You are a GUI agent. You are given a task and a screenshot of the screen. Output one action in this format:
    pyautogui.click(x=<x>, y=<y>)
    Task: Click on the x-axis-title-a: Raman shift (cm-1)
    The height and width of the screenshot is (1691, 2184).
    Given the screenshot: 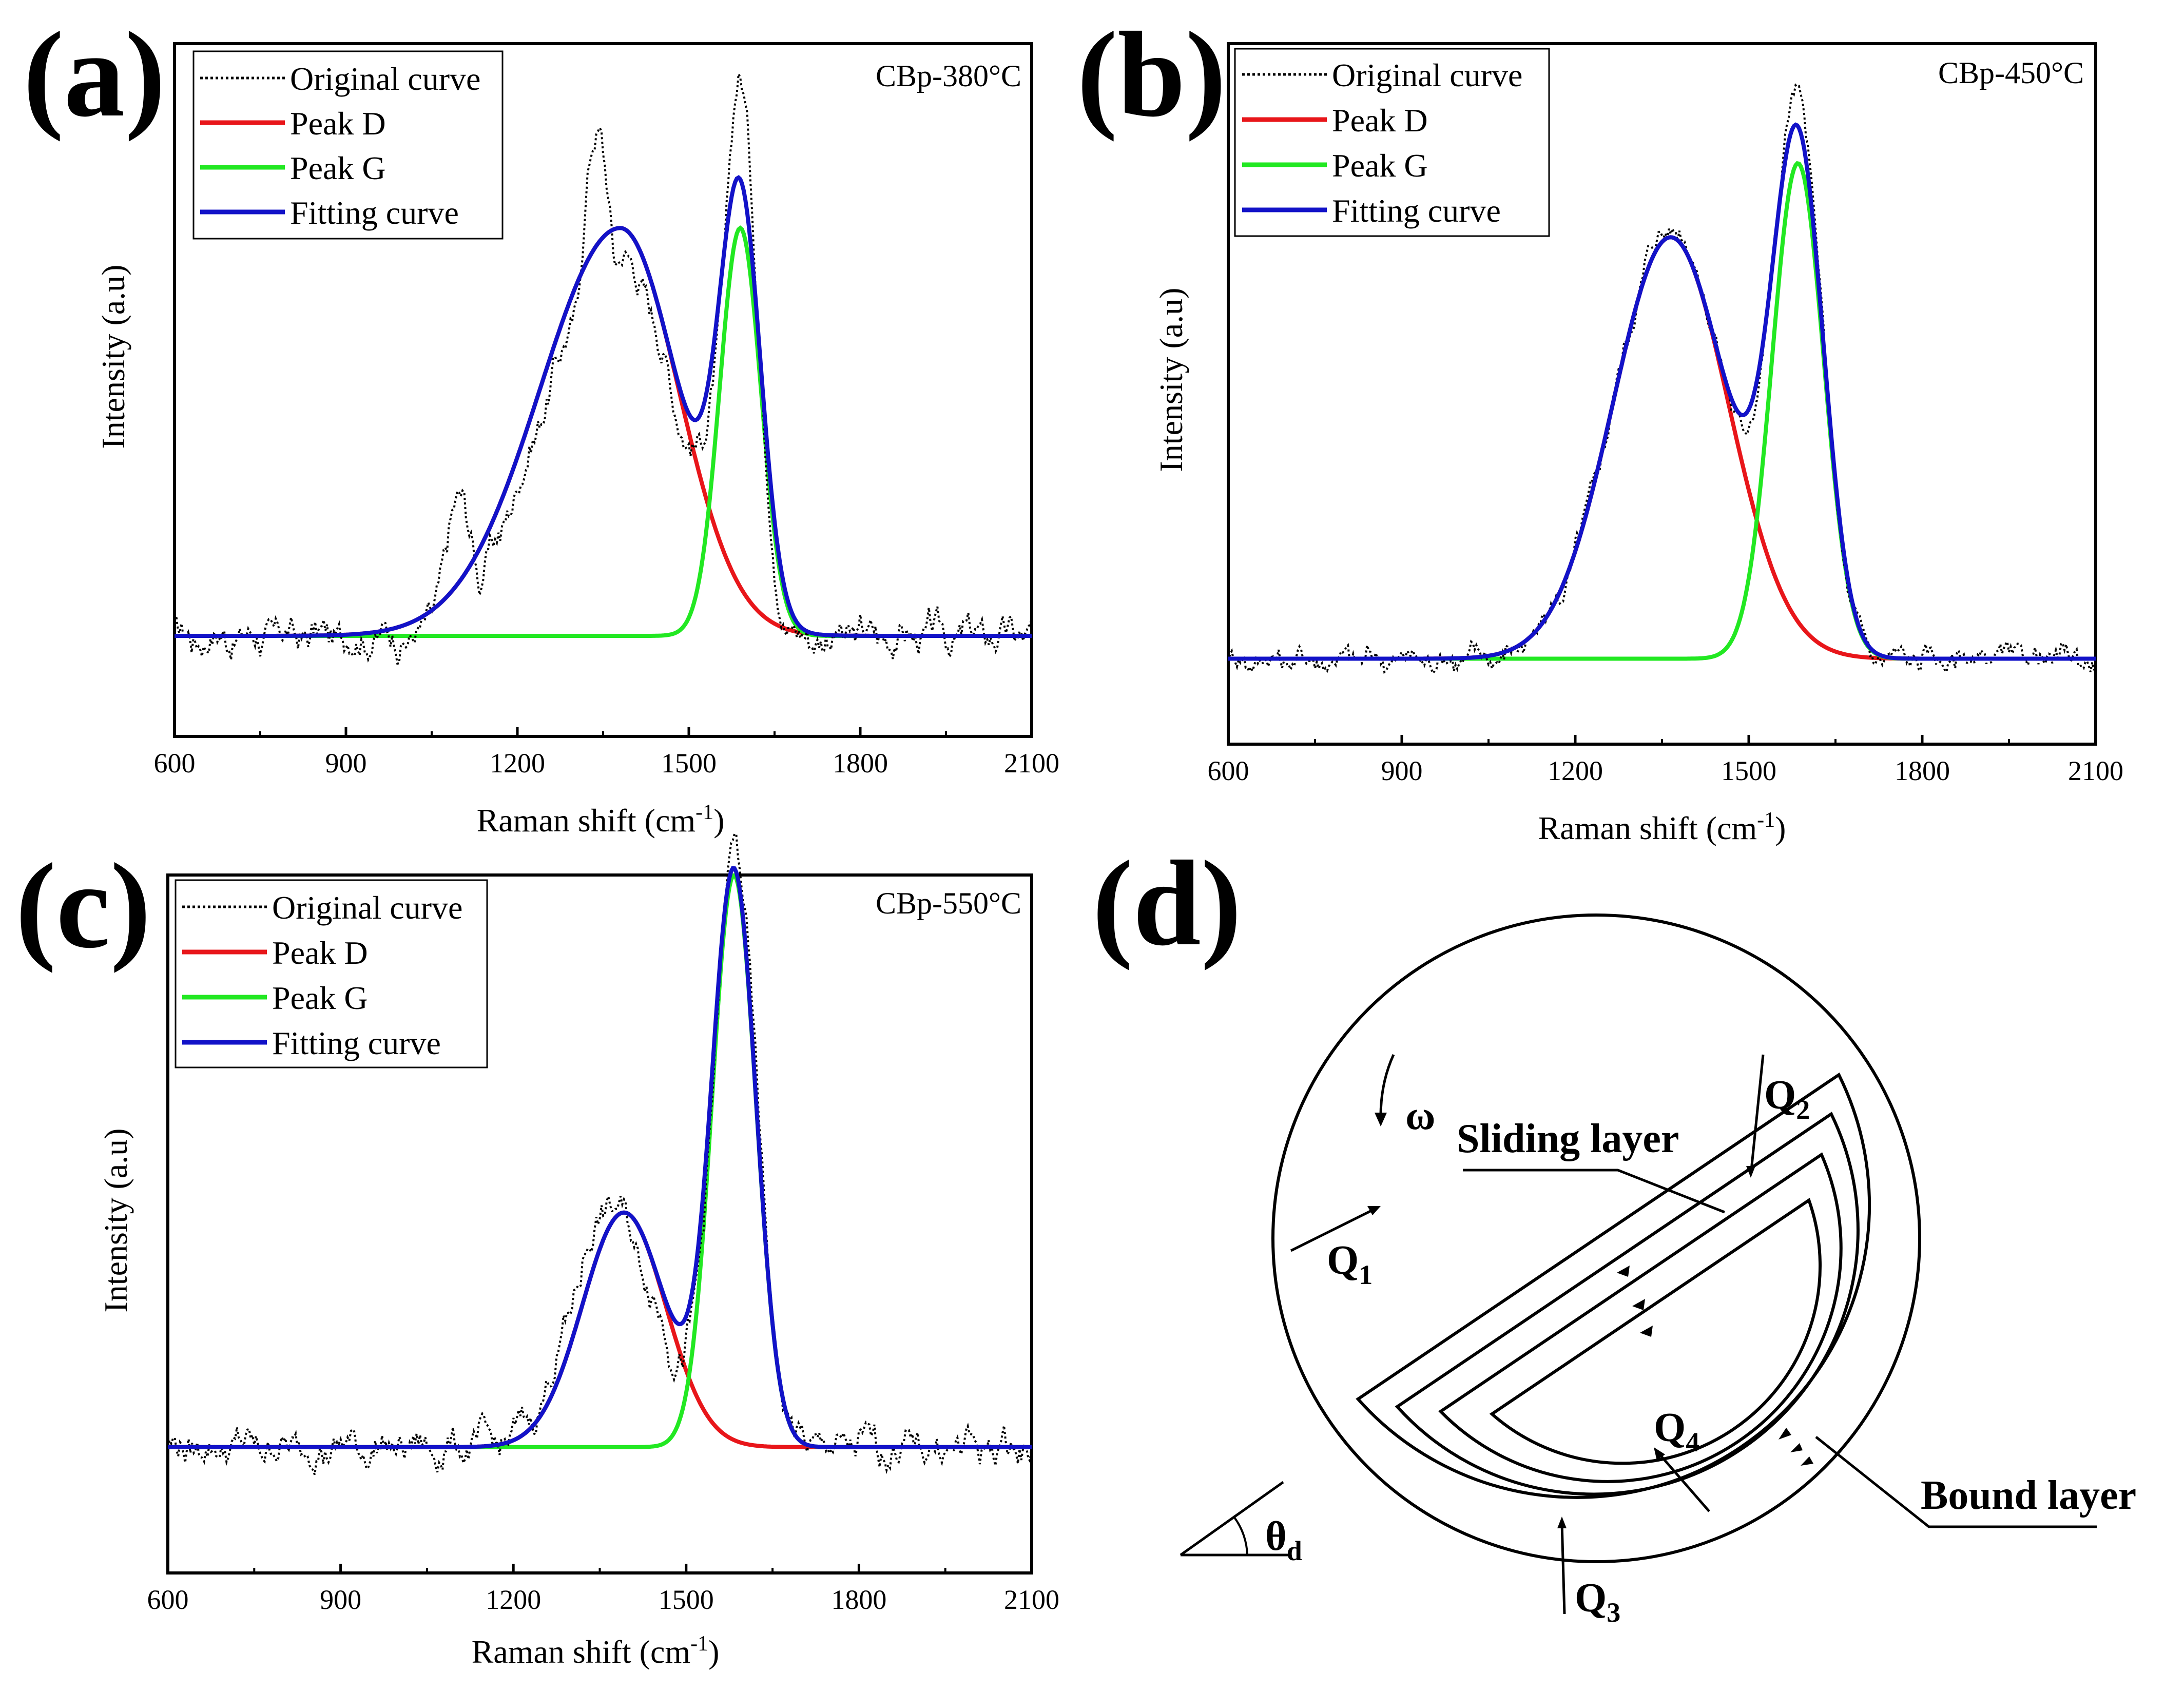 What is the action you would take?
    pyautogui.click(x=601, y=820)
    